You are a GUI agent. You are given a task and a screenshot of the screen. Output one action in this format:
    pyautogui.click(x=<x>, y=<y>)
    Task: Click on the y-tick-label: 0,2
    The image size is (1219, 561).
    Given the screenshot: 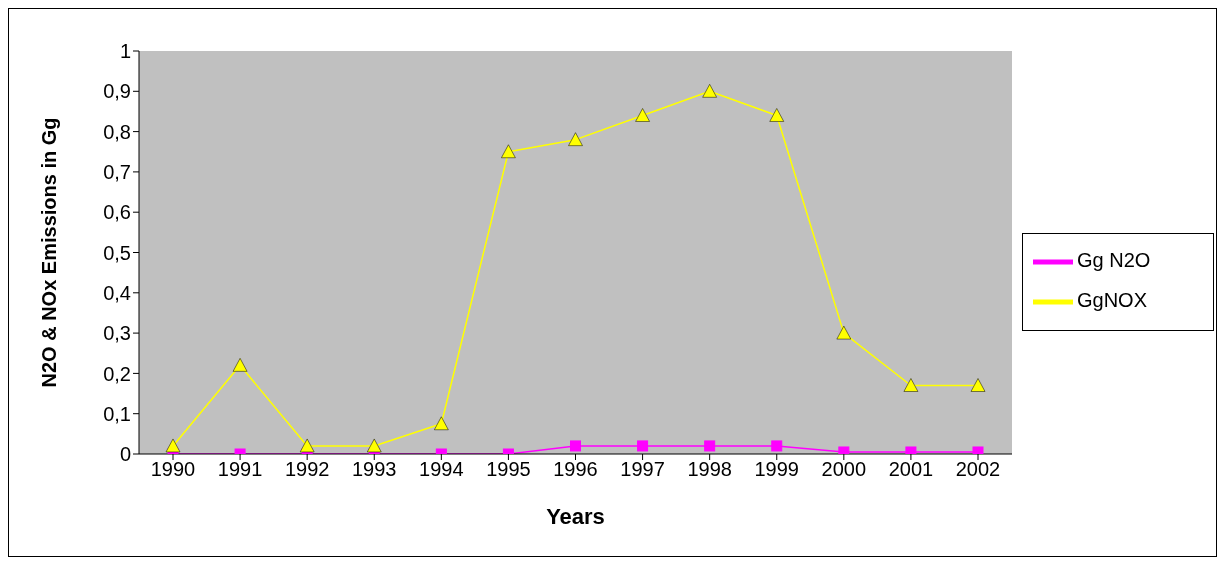 What is the action you would take?
    pyautogui.click(x=117, y=373)
    